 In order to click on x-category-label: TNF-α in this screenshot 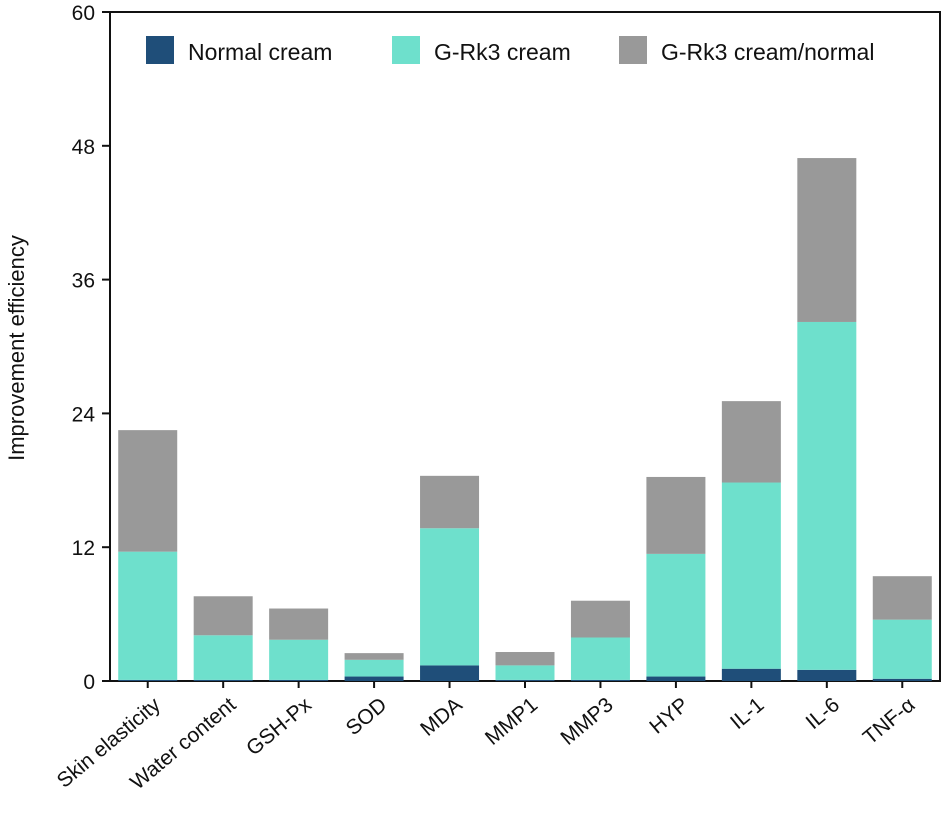, I will do `click(889, 721)`.